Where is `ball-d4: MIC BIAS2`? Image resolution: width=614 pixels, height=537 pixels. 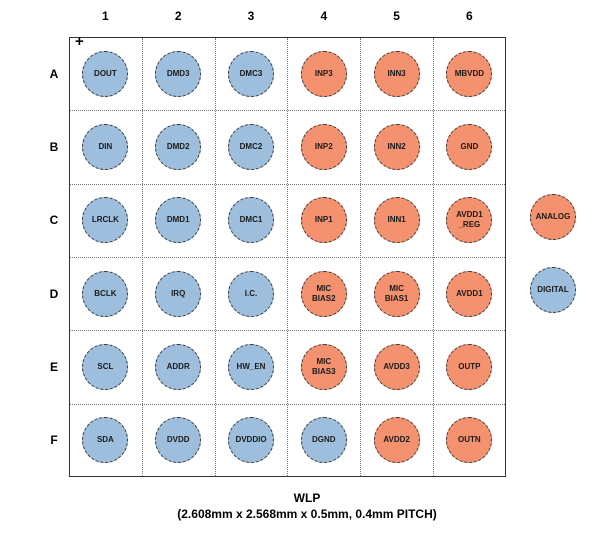
ball-d4: MIC BIAS2 is located at coordinates (323, 293).